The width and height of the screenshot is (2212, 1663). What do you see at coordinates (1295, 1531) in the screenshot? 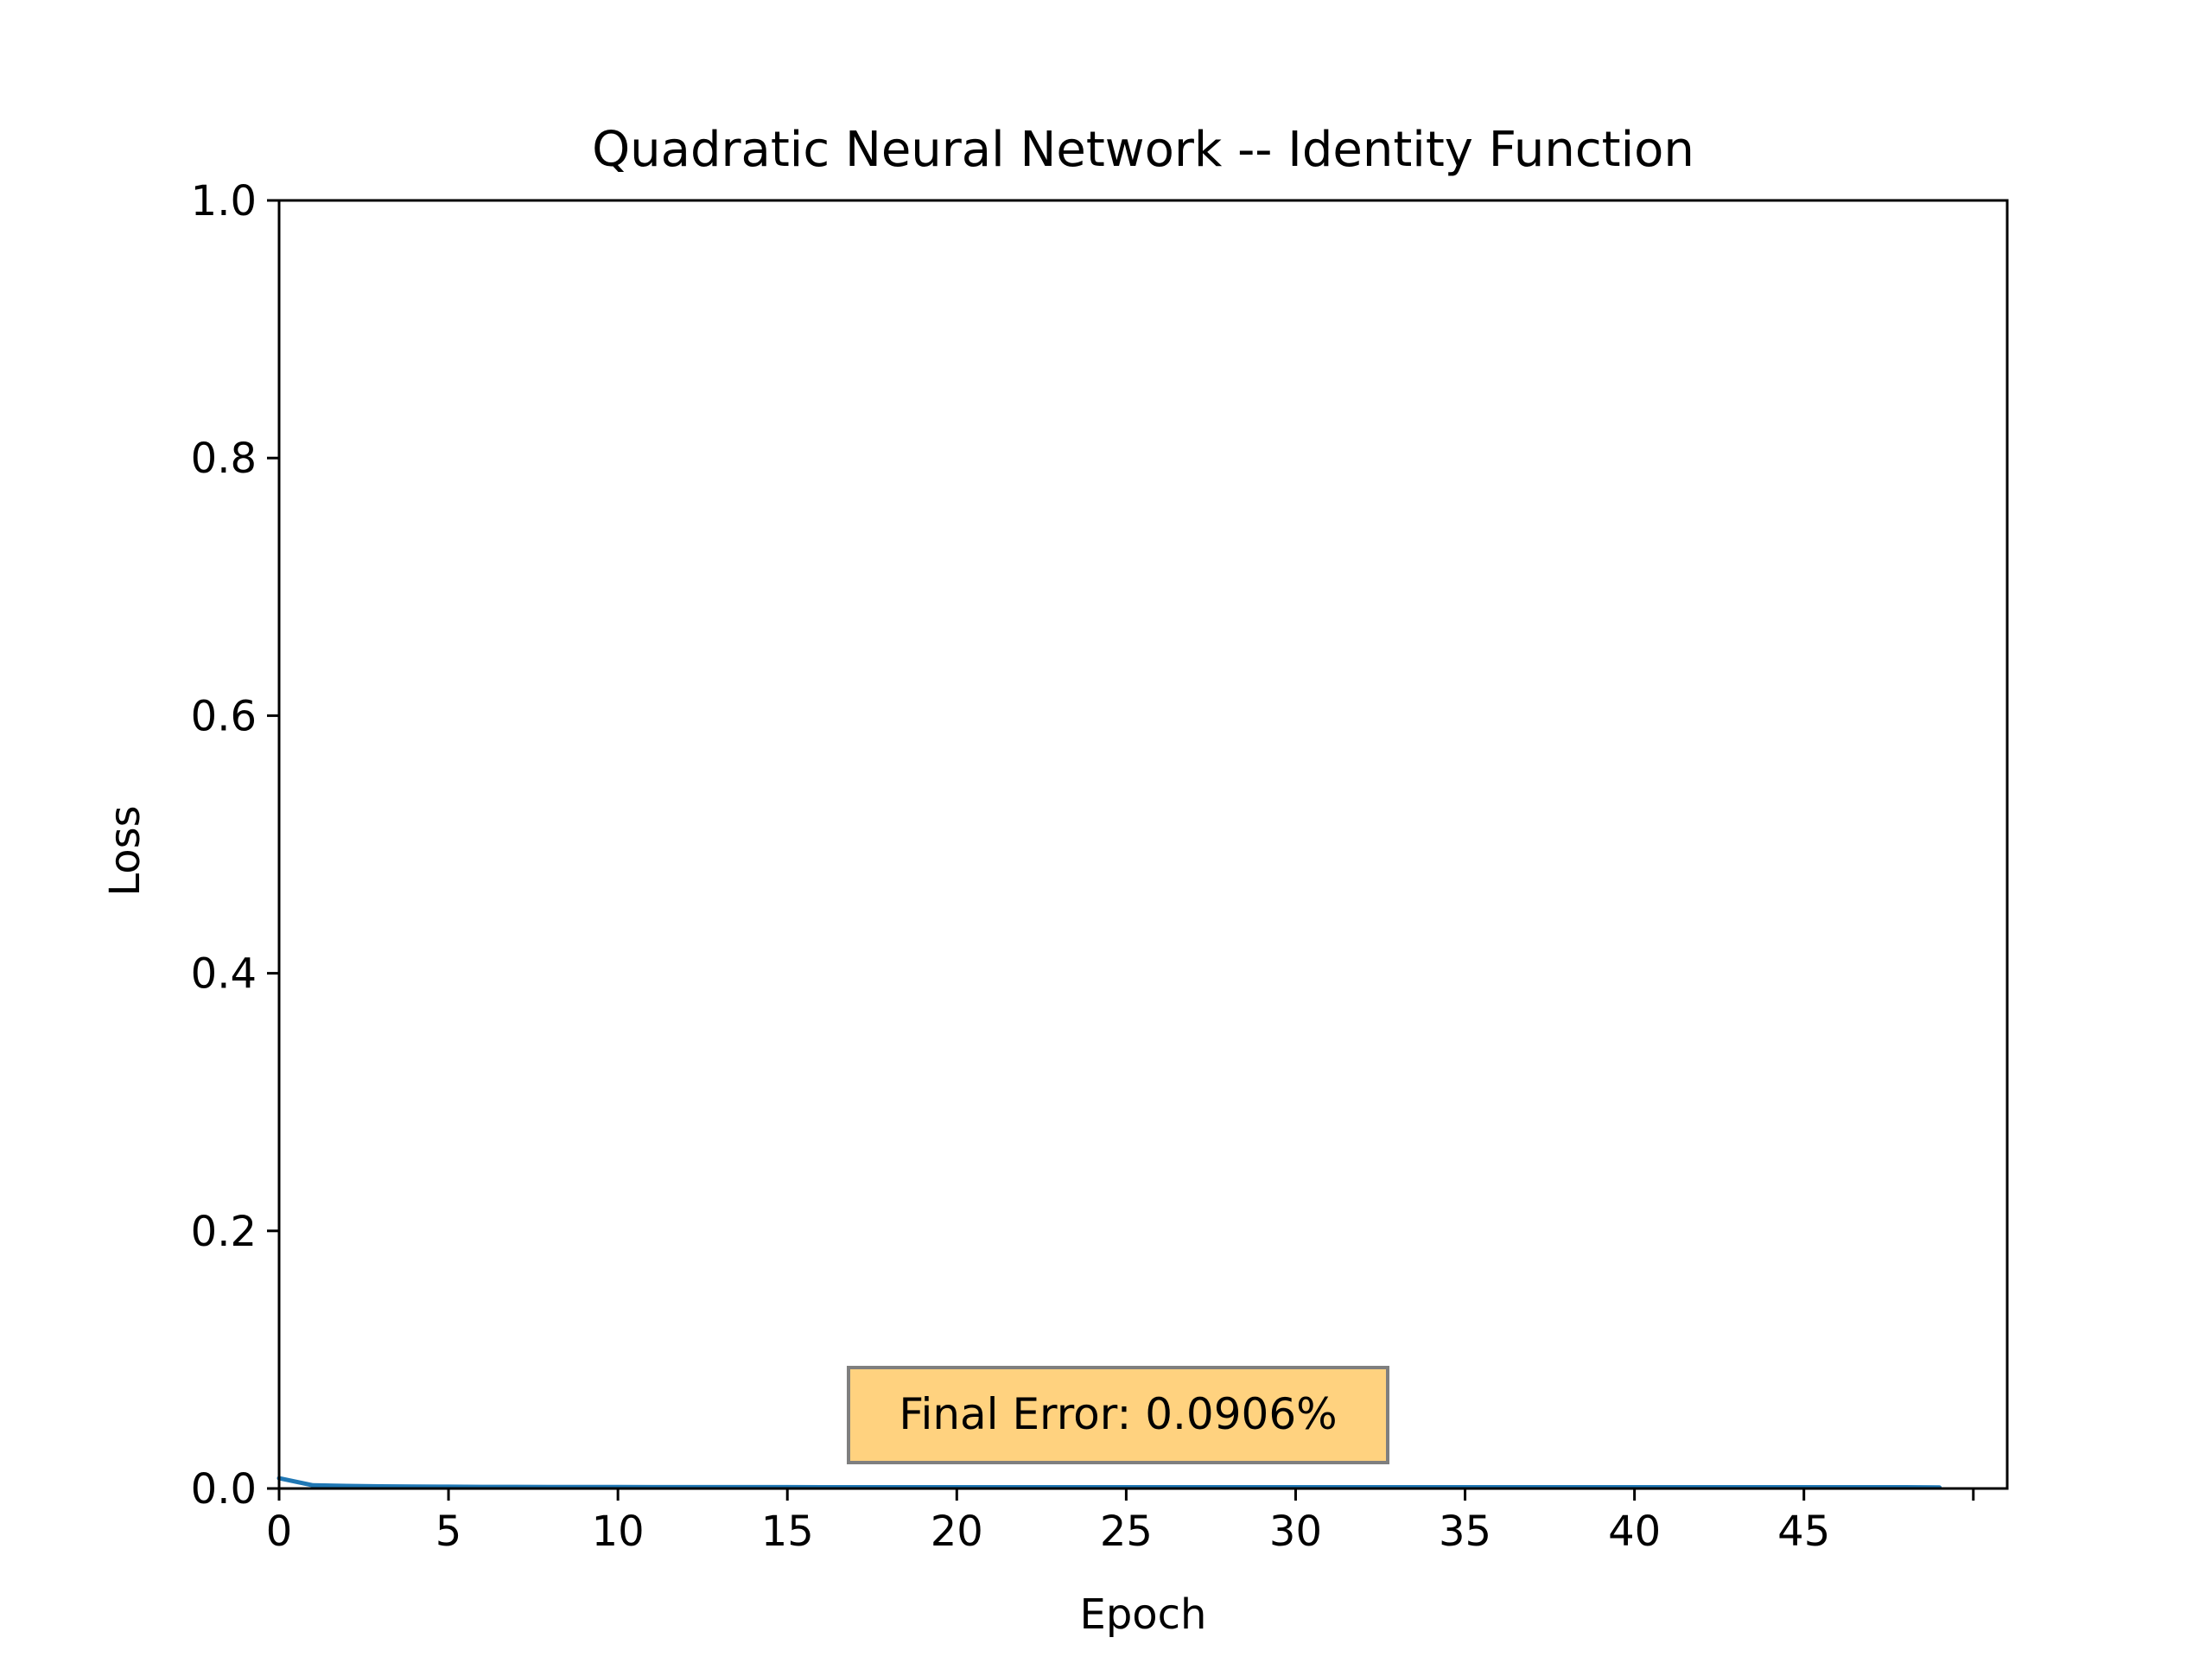
I see `x-tick-label: 30` at bounding box center [1295, 1531].